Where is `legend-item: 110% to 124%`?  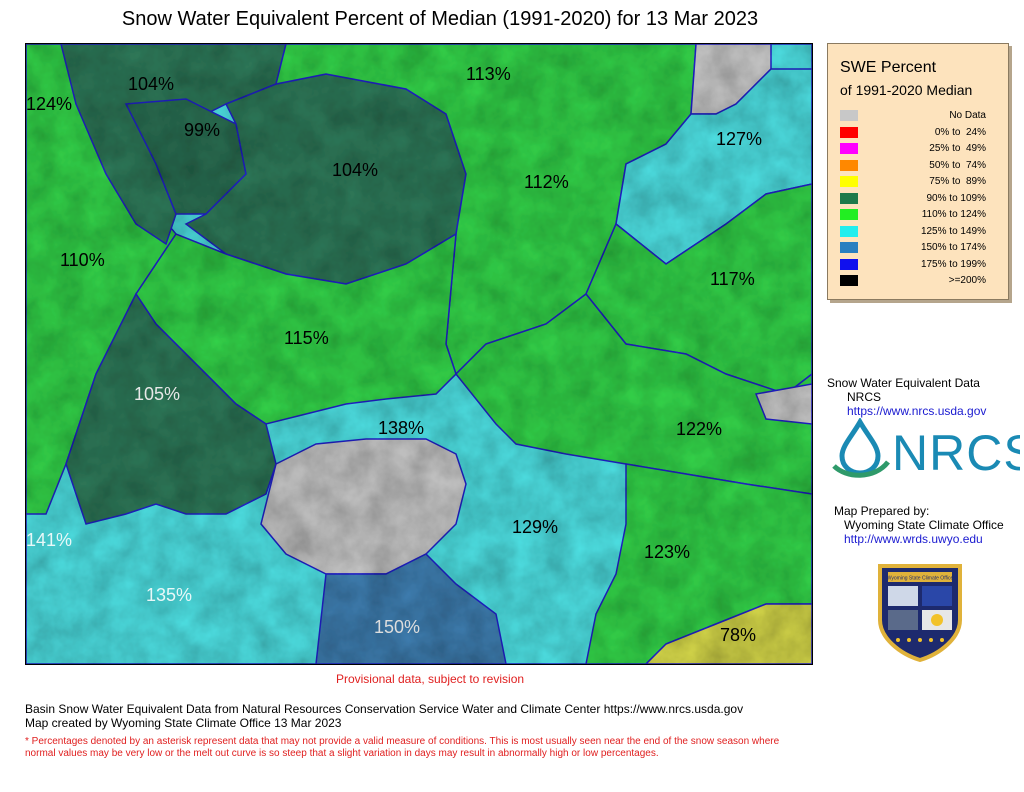
legend-item: 110% to 124% is located at coordinates (920, 215).